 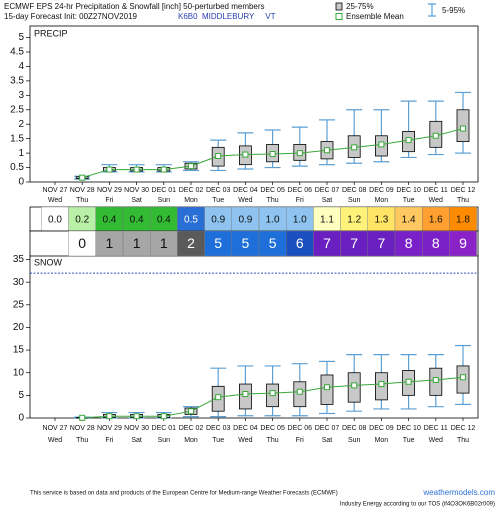 What do you see at coordinates (19, 372) in the screenshot?
I see `y-tick-label: 10` at bounding box center [19, 372].